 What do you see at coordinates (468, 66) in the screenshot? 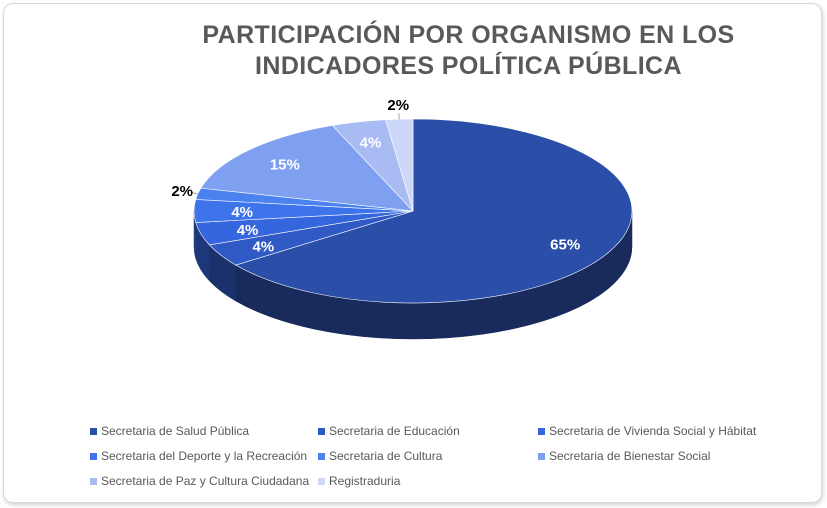
I see `chart-title-line-2: INDICADORES POLÍTICA PÚBLICA` at bounding box center [468, 66].